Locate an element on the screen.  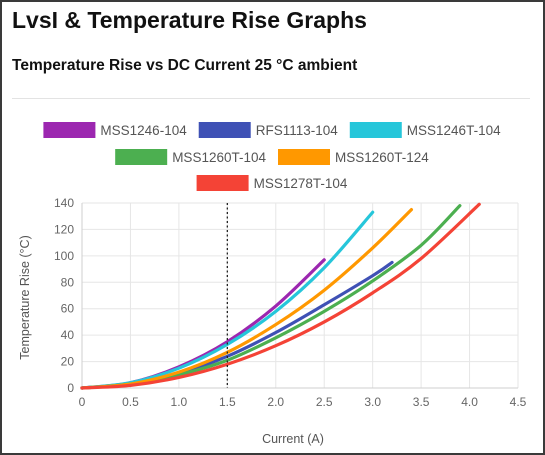
x-tick-label: 3.0 is located at coordinates (372, 402).